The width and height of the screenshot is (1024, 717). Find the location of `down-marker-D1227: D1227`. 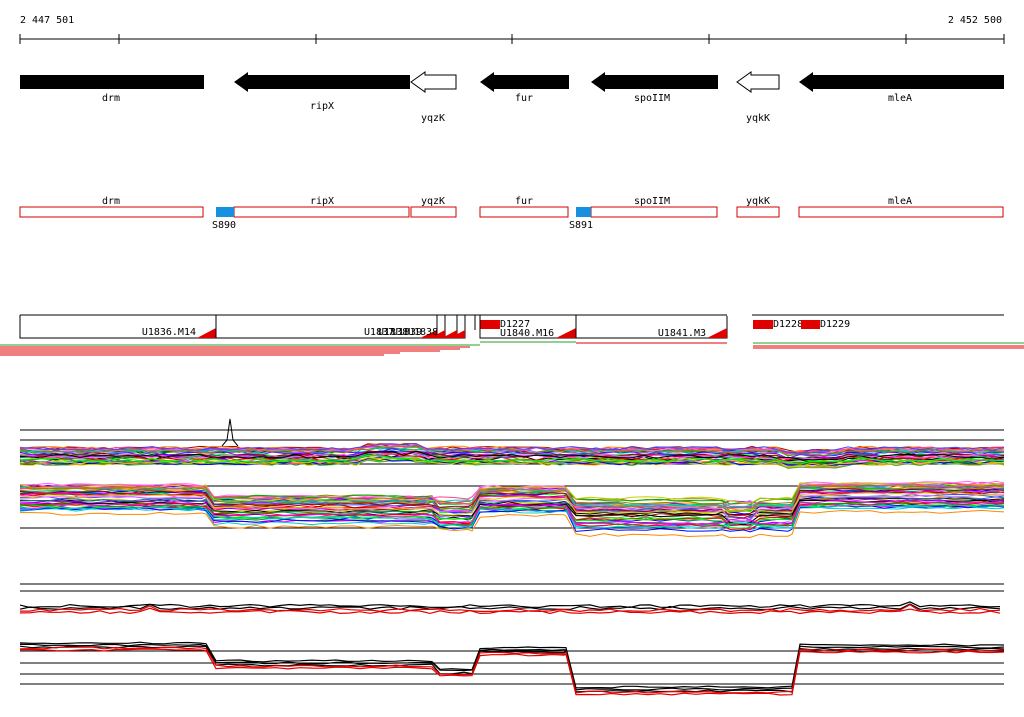

down-marker-D1227: D1227 is located at coordinates (502, 322).